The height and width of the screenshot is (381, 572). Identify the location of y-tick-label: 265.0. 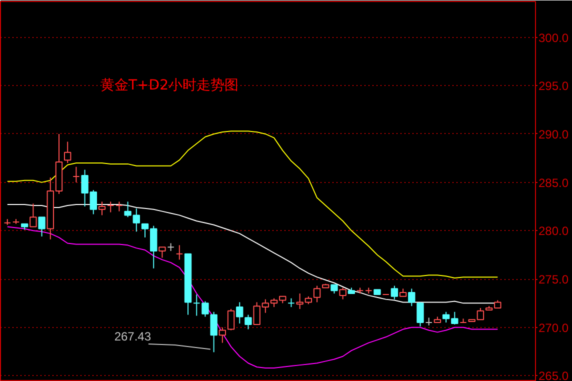
(553, 375).